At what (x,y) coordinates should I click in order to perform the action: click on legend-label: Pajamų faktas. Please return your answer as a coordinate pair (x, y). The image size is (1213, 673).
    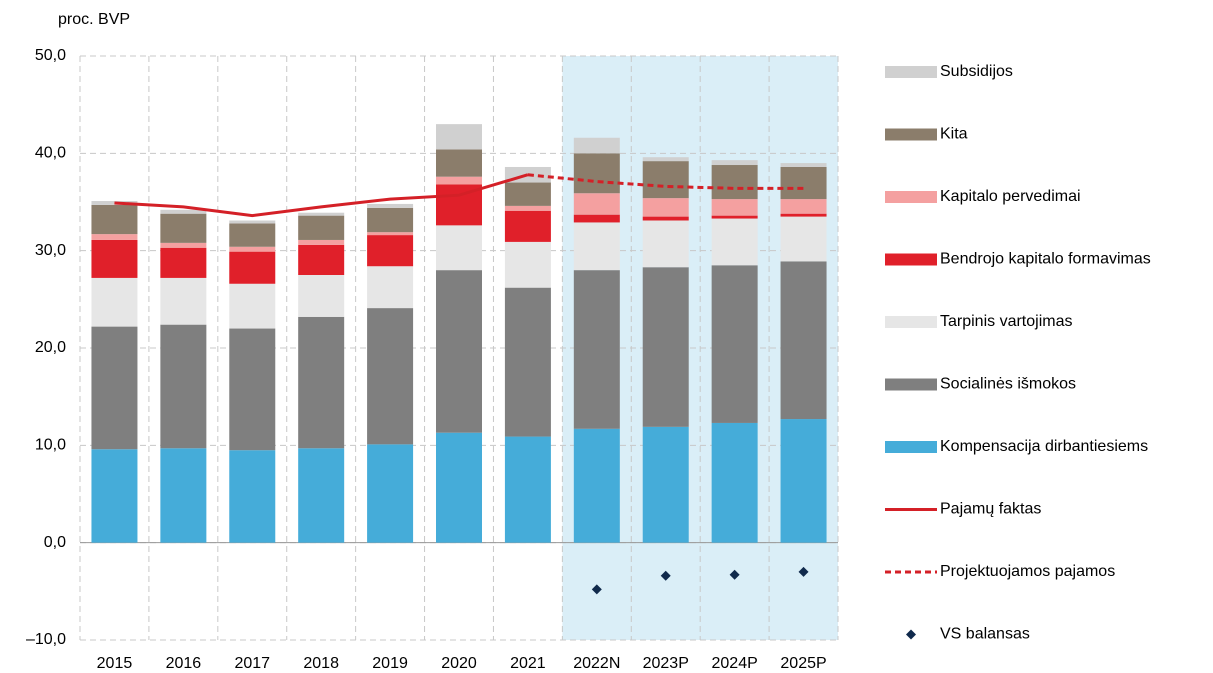
    Looking at the image, I should click on (990, 509).